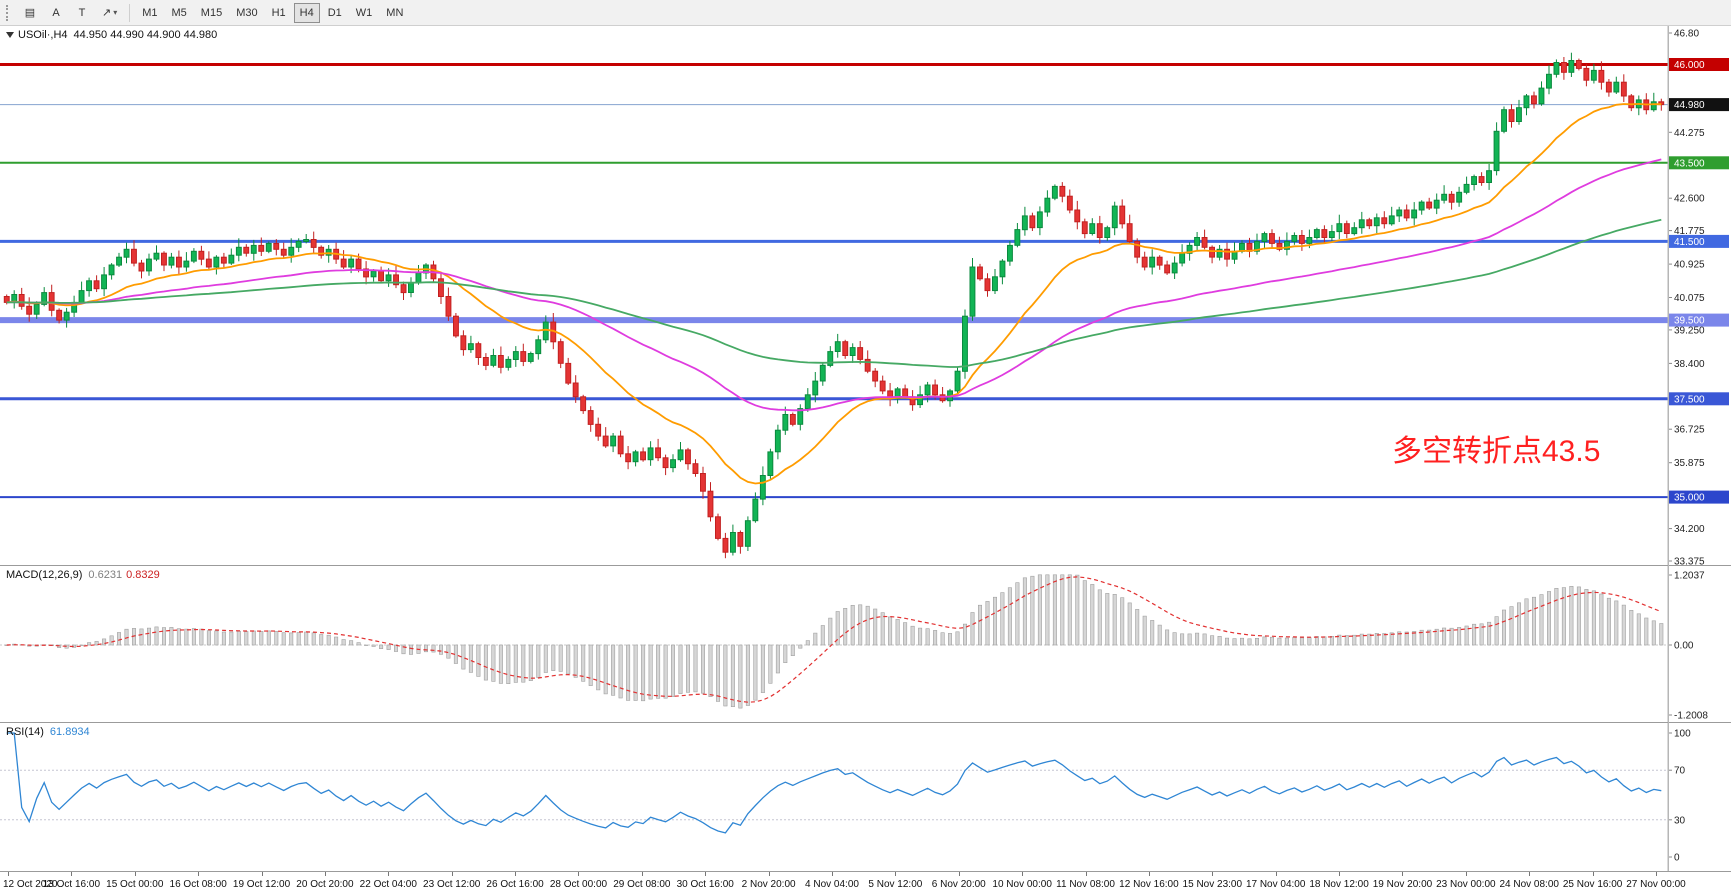 Image resolution: width=1731 pixels, height=893 pixels. Describe the element at coordinates (865, 13) in the screenshot. I see `main-toolbar: ▤ A T ↗ ▾ M1 M5 M15 M30 H1 H4 D1 W1 MN` at that location.